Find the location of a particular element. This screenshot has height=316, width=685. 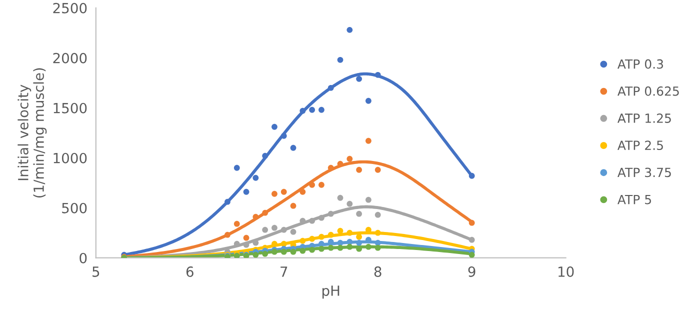

x-tick-label: 6 is located at coordinates (190, 271).